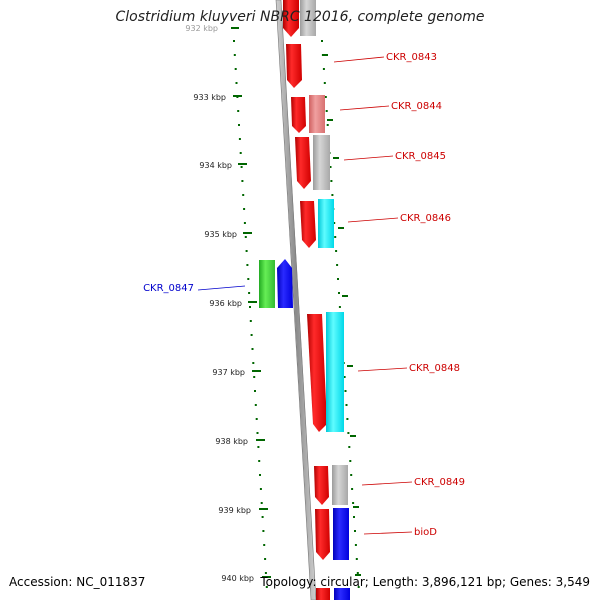 The height and width of the screenshot is (600, 600). I want to click on gene-label-ckr0849: CKR_0849, so click(439, 482).